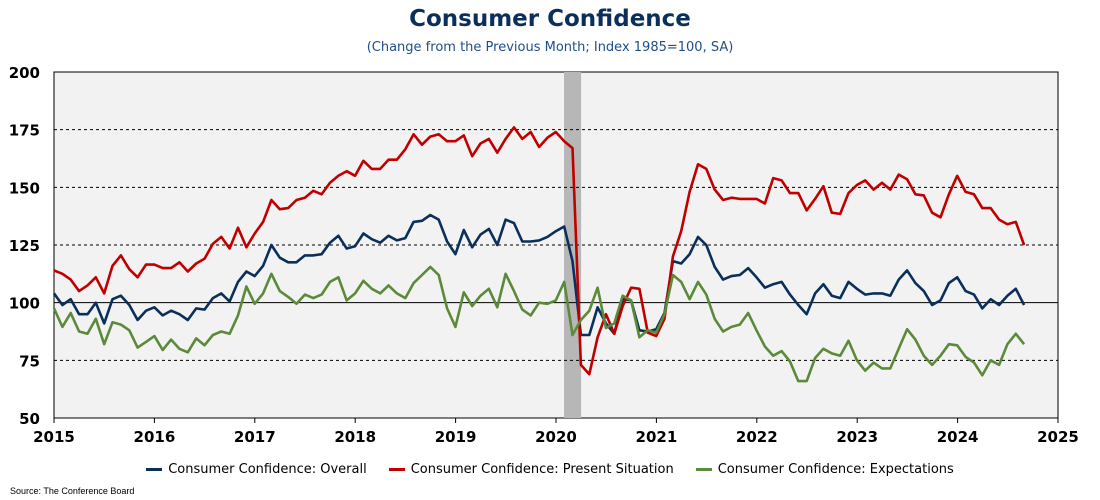 This screenshot has height=500, width=1100. Describe the element at coordinates (857, 437) in the screenshot. I see `x-tick-label-2023: 2023` at that location.